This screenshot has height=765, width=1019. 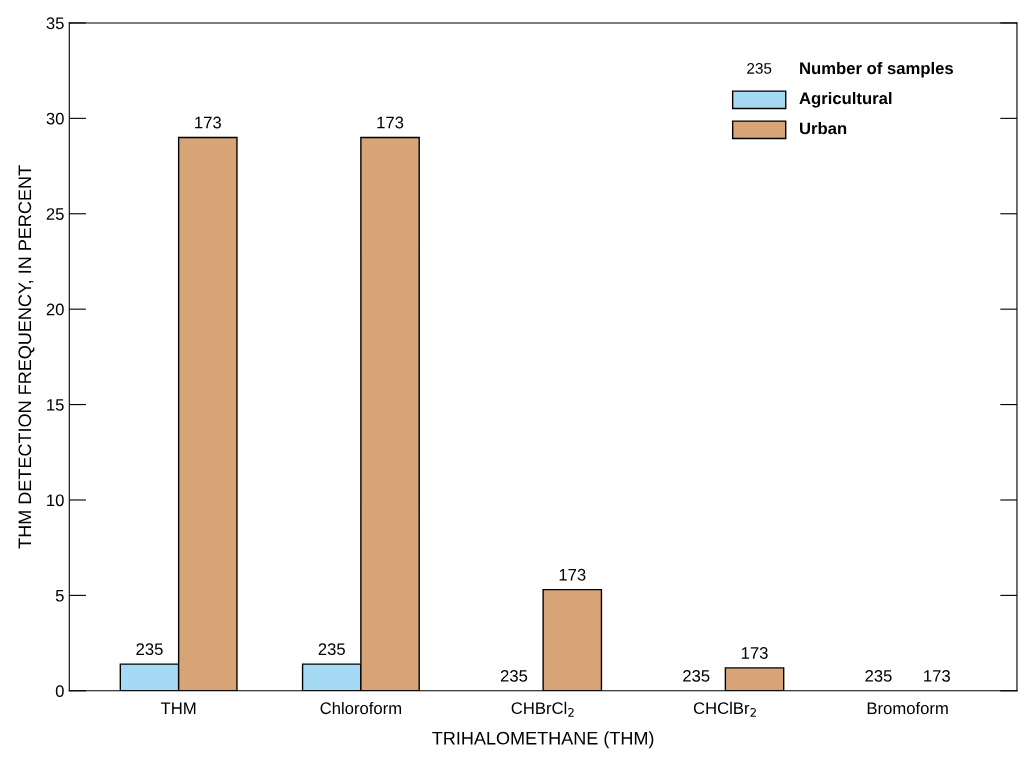 What do you see at coordinates (178, 708) in the screenshot?
I see `x-tick-label: THM` at bounding box center [178, 708].